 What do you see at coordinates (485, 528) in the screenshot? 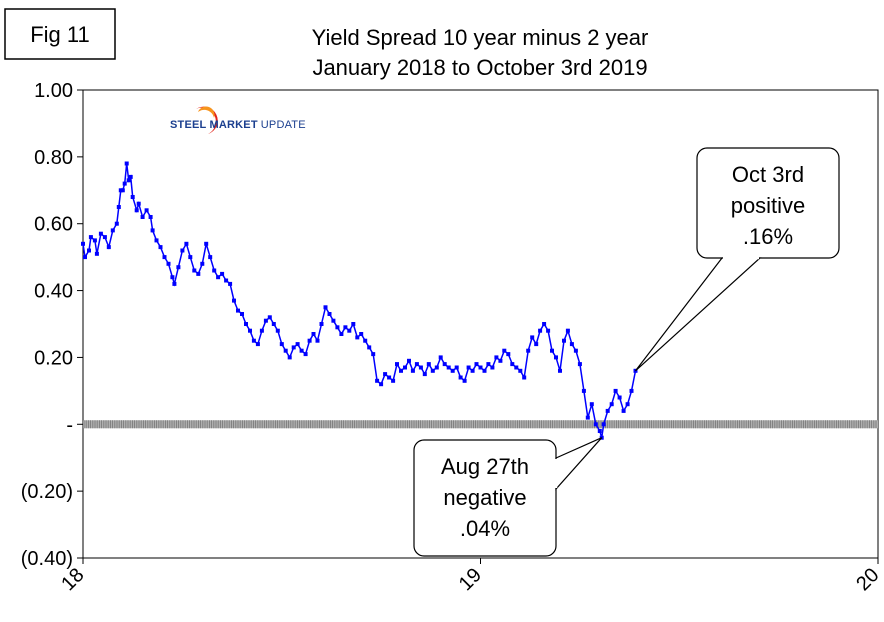
I see `callout-text: .04%` at bounding box center [485, 528].